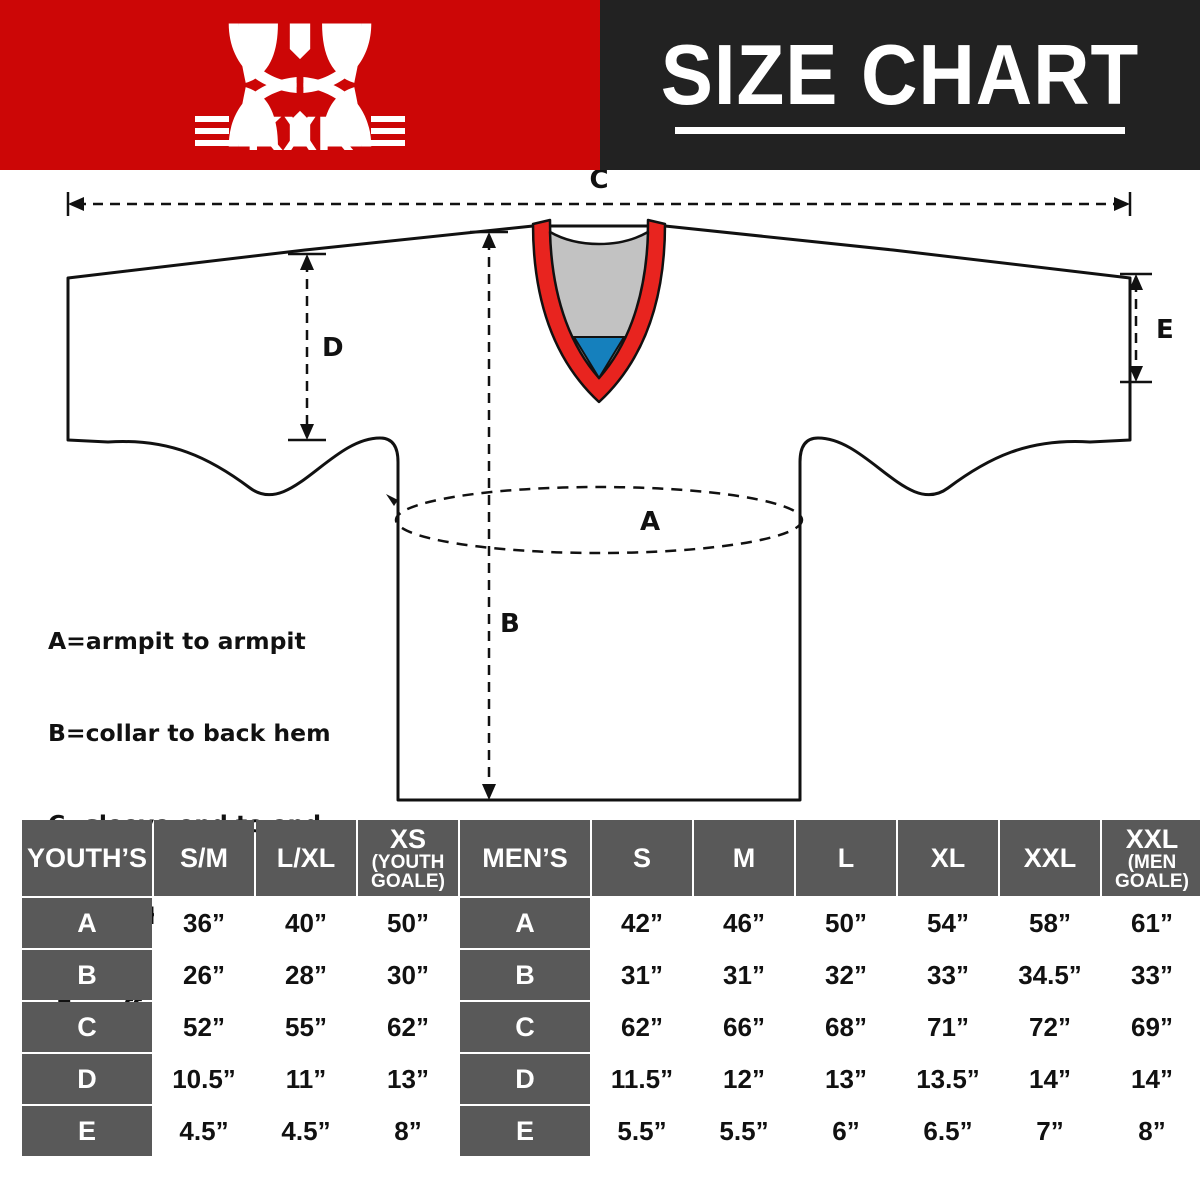 This screenshot has width=1200, height=1200. Describe the element at coordinates (846, 975) in the screenshot. I see `cell-men-l-b: 32”` at that location.